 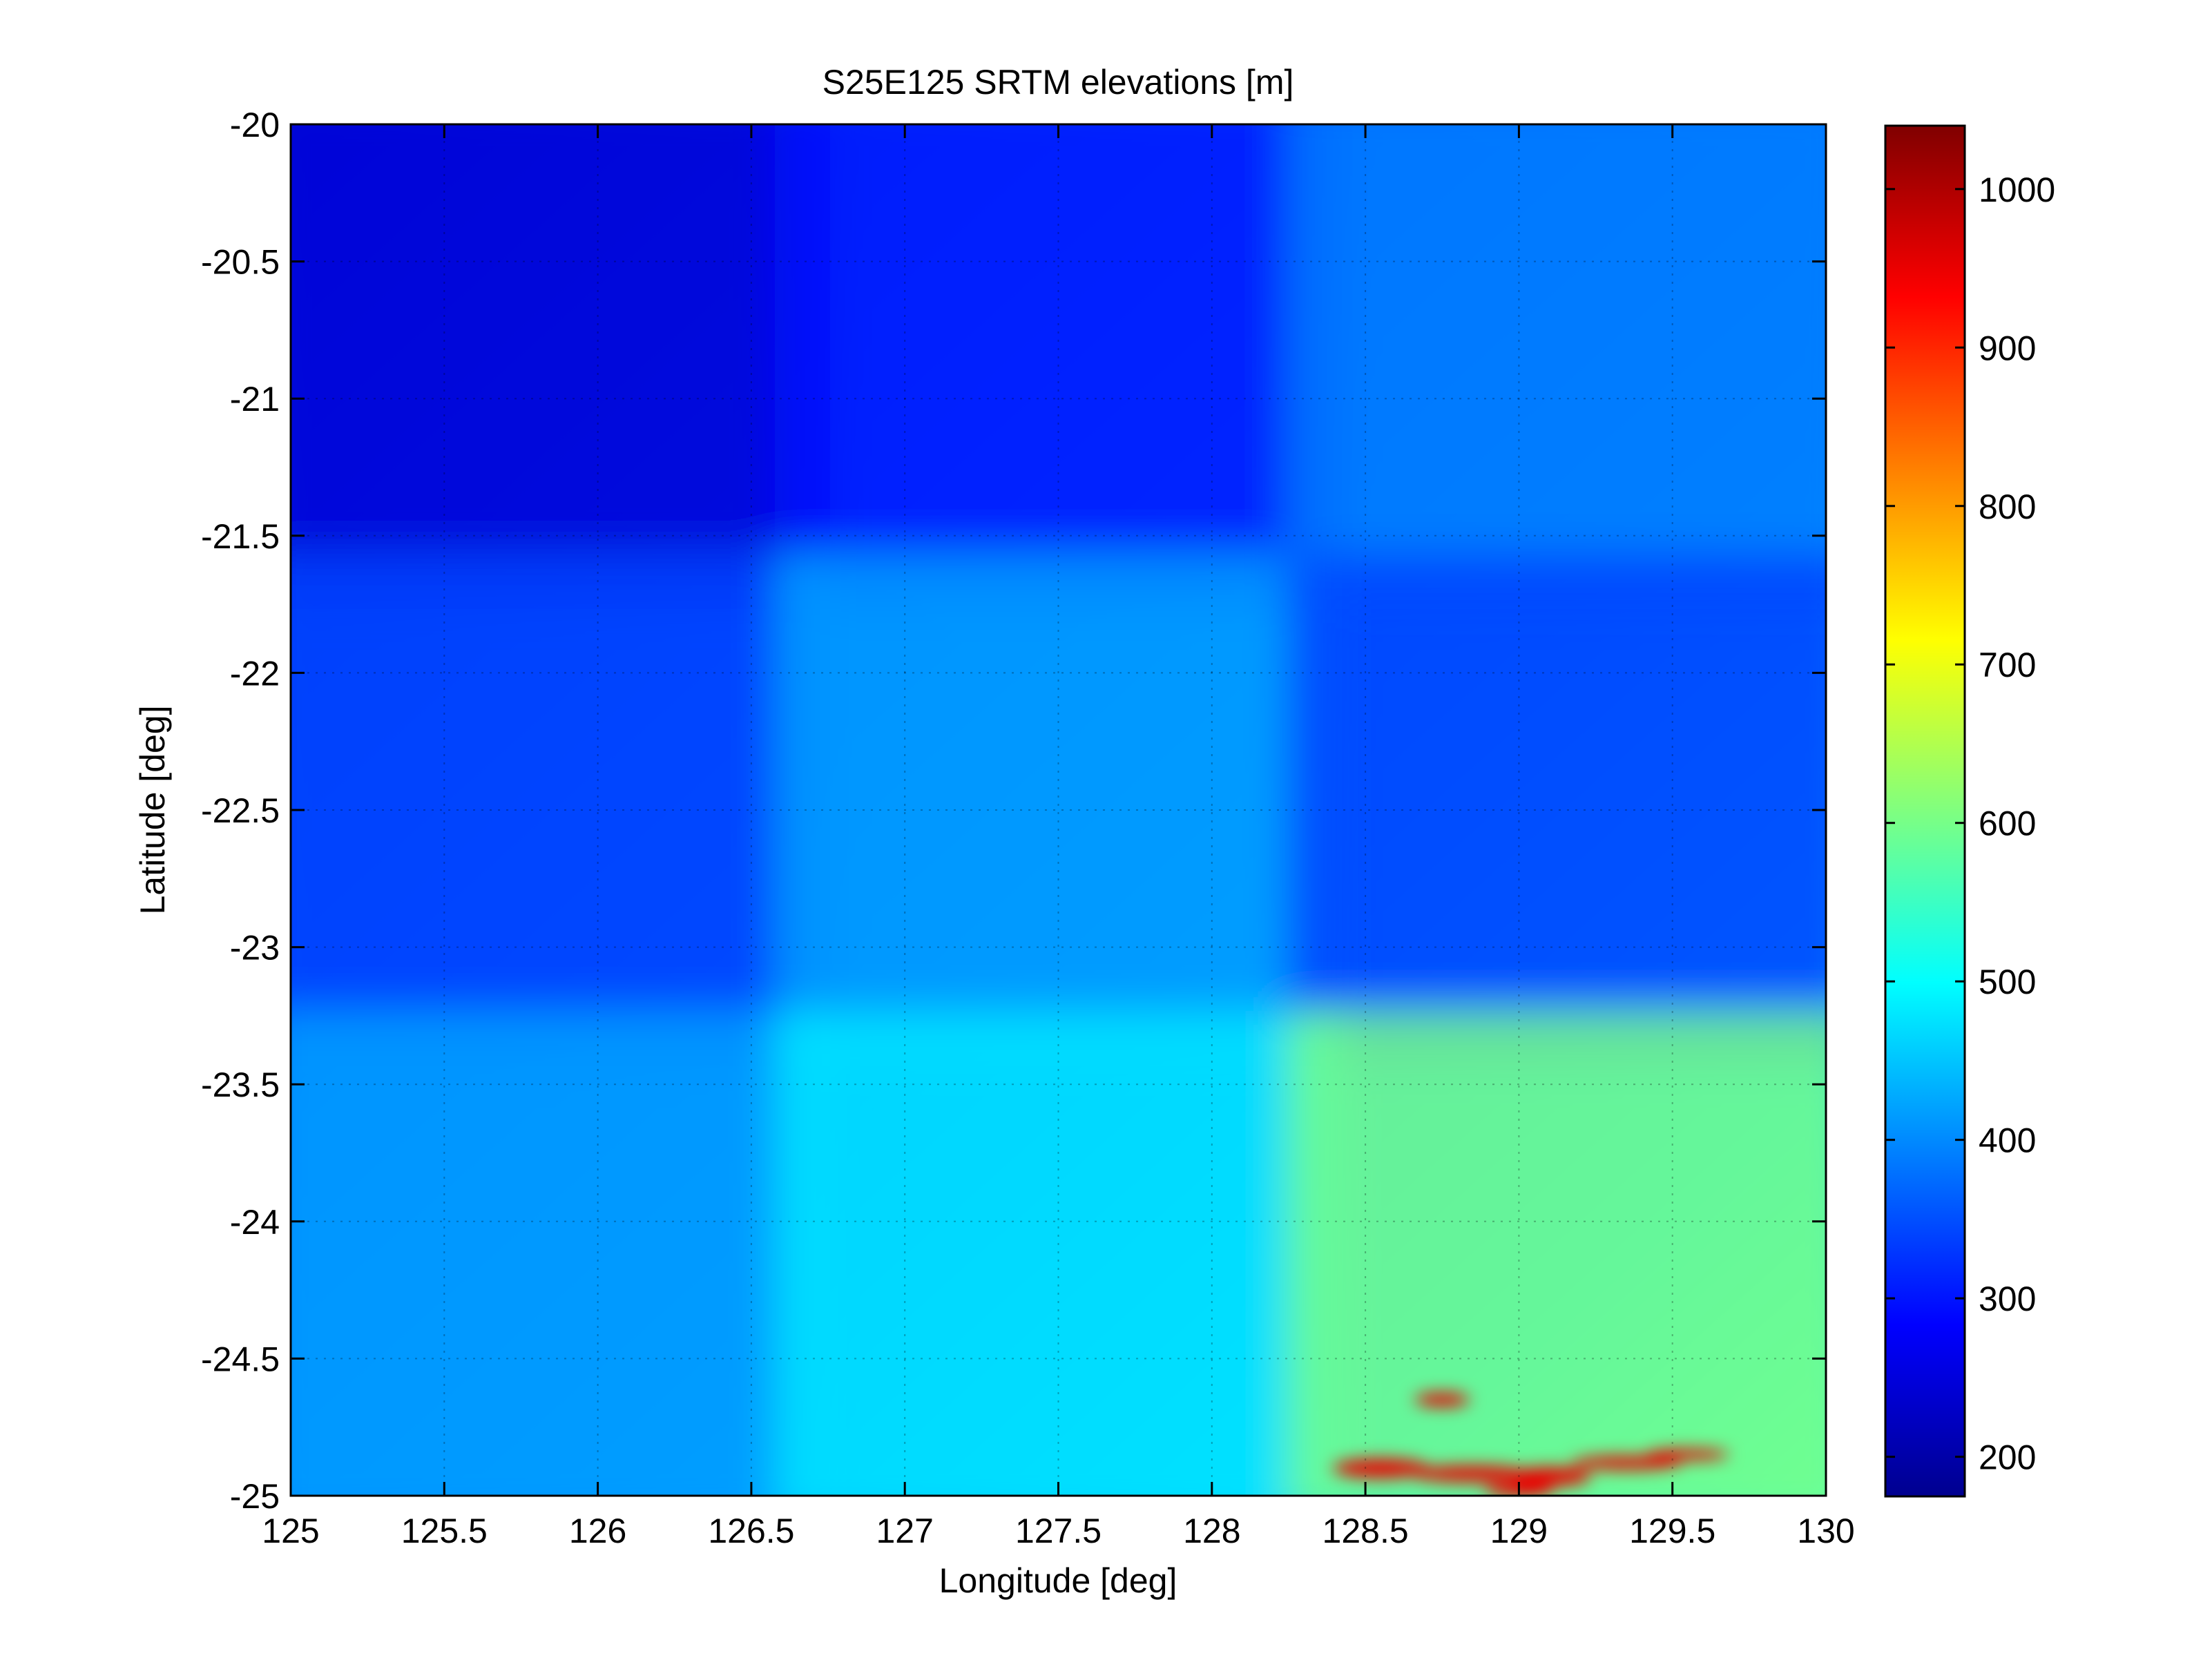 What do you see at coordinates (2008, 665) in the screenshot?
I see `colorbar-tick-label: 700` at bounding box center [2008, 665].